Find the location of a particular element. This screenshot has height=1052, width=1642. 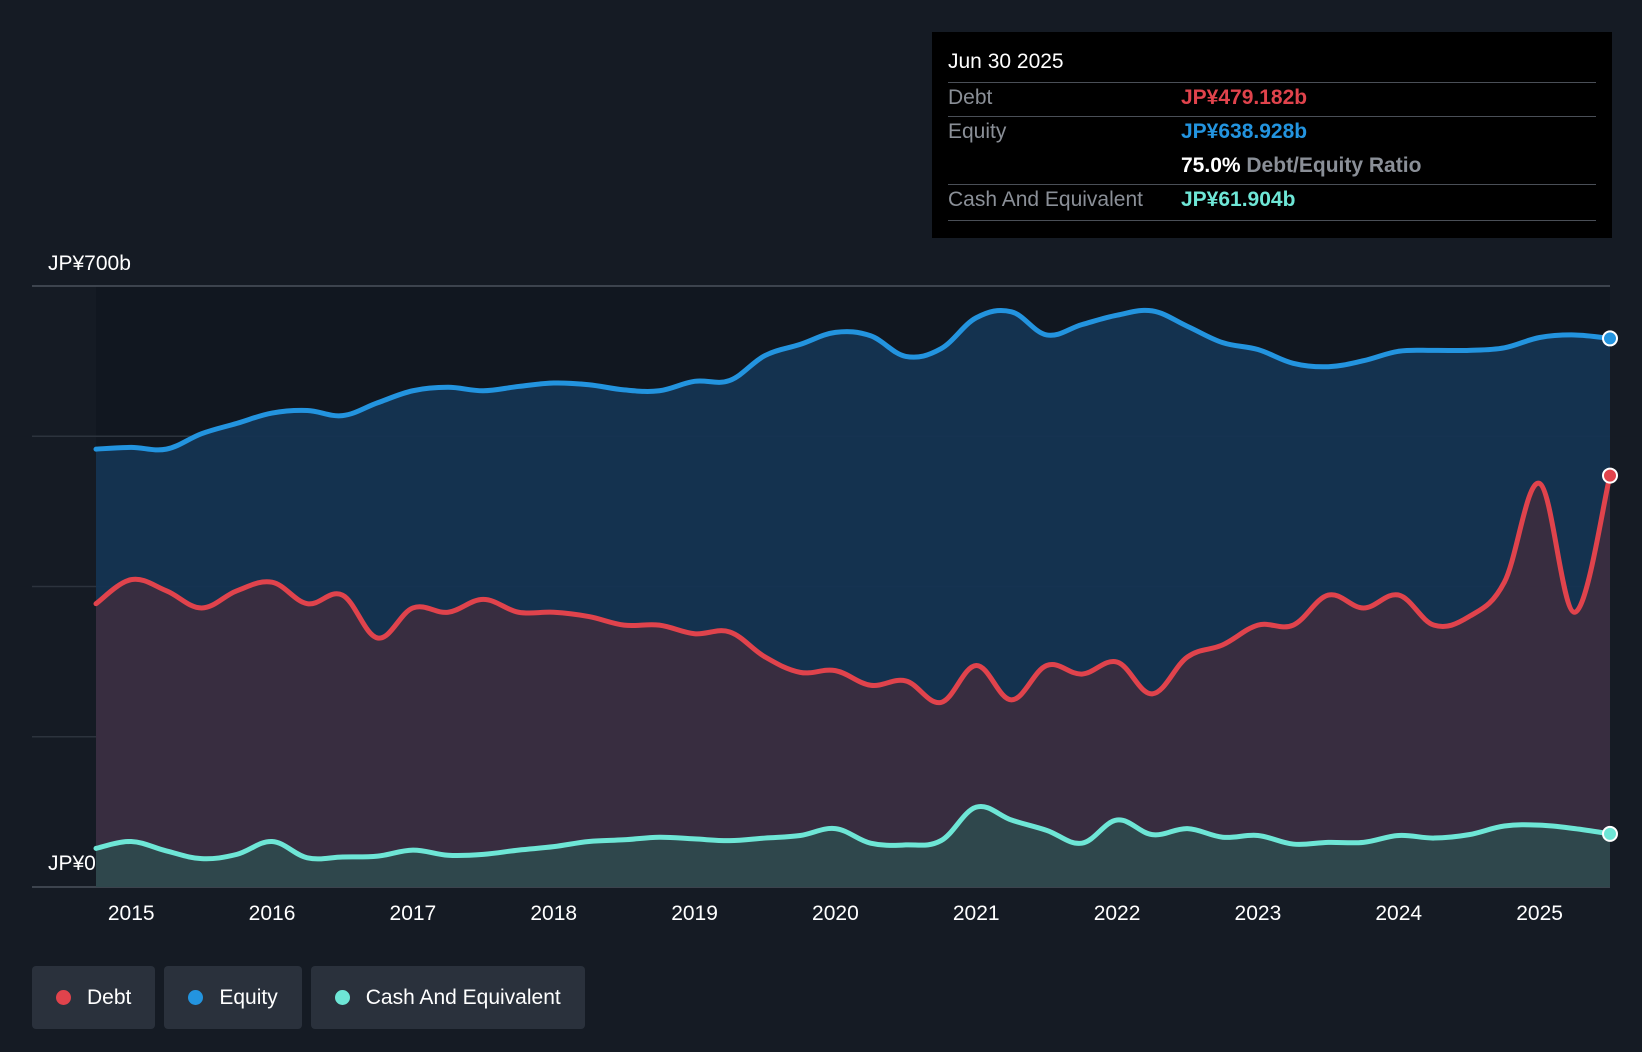

tooltip-equity-row: Equity JP¥638.928b is located at coordinates (1272, 131).